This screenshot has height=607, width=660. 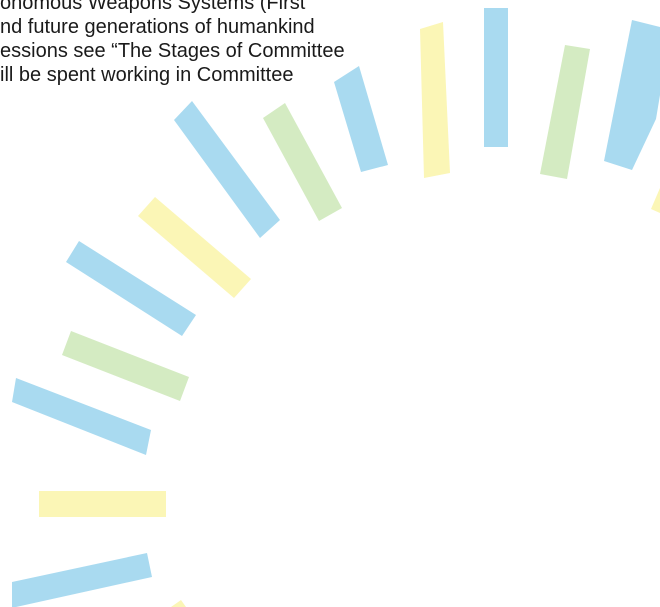 What do you see at coordinates (157, 27) in the screenshot?
I see `text-line: nd future generations of humankind` at bounding box center [157, 27].